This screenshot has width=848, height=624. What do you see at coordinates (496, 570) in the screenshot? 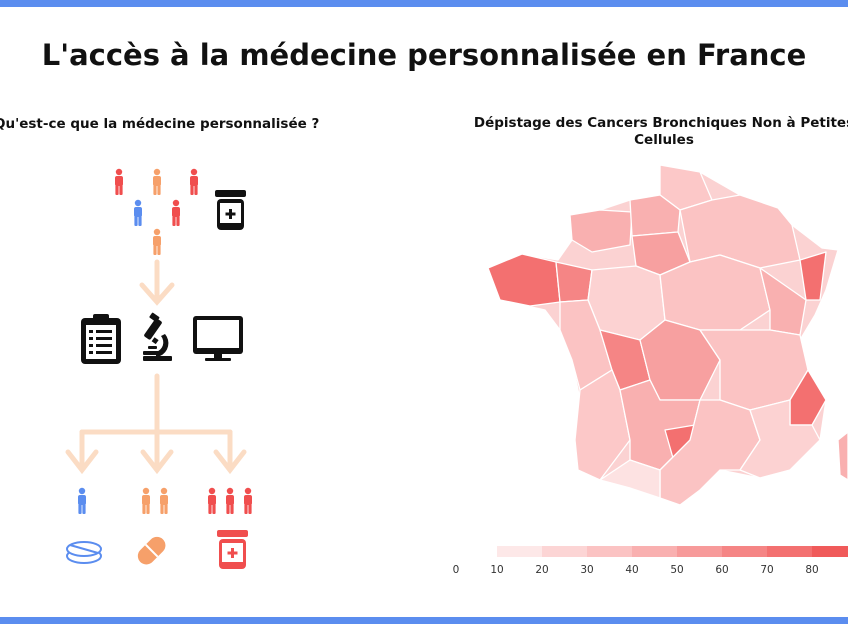
I see `legend-tick-label: 10` at bounding box center [496, 570].